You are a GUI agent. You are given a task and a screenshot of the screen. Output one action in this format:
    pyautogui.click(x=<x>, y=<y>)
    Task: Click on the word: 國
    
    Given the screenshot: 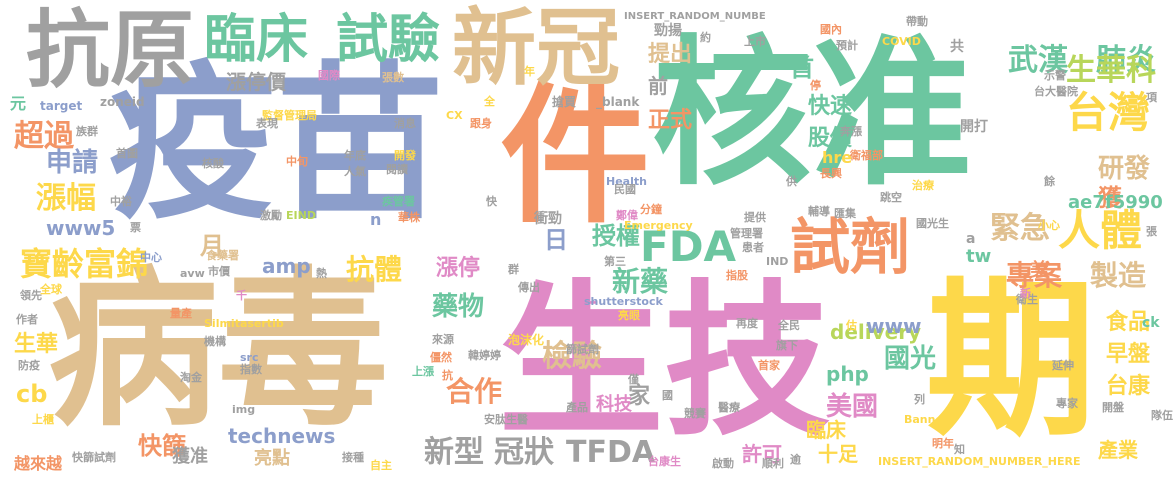 What is the action you would take?
    pyautogui.click(x=667, y=395)
    